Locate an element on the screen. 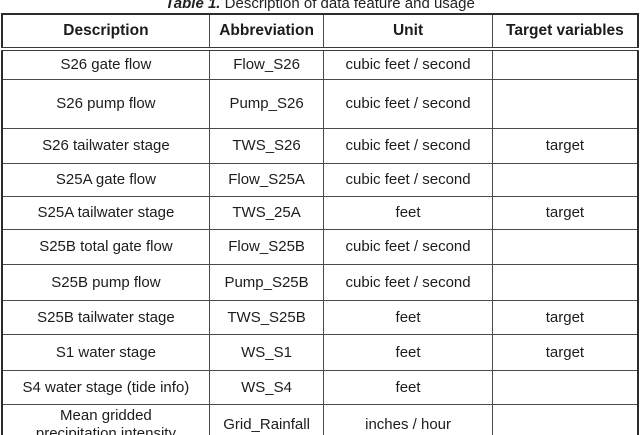 The image size is (640, 435). cell-abbreviation: TWS_25A is located at coordinates (266, 213).